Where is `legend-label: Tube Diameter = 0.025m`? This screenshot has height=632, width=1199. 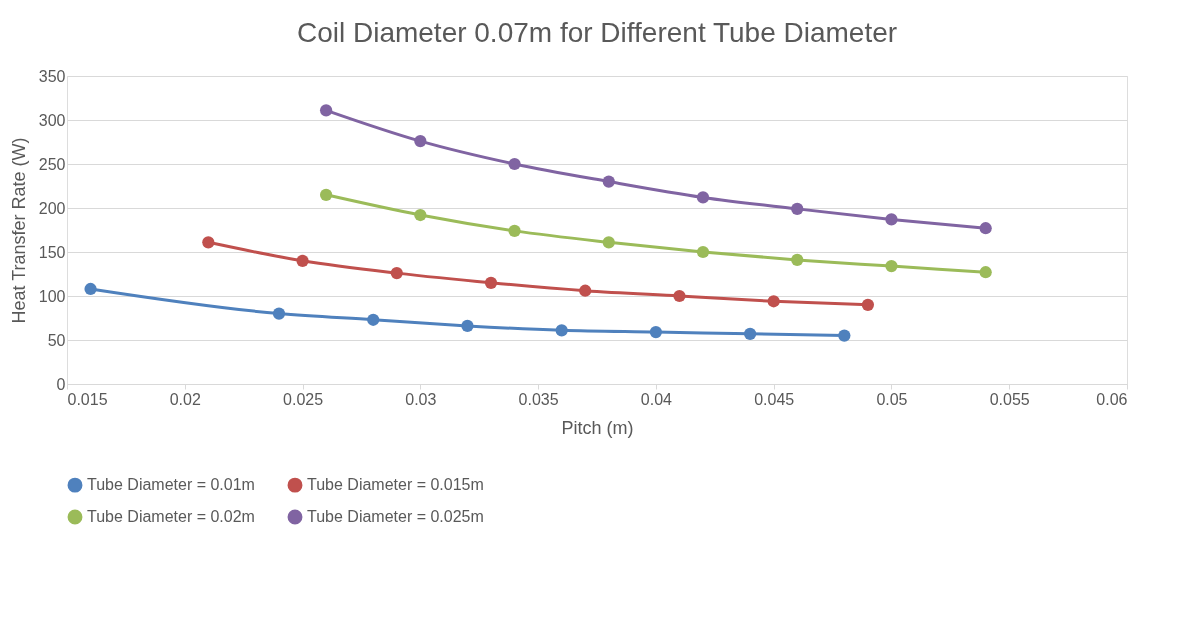
legend-label: Tube Diameter = 0.025m is located at coordinates (395, 516).